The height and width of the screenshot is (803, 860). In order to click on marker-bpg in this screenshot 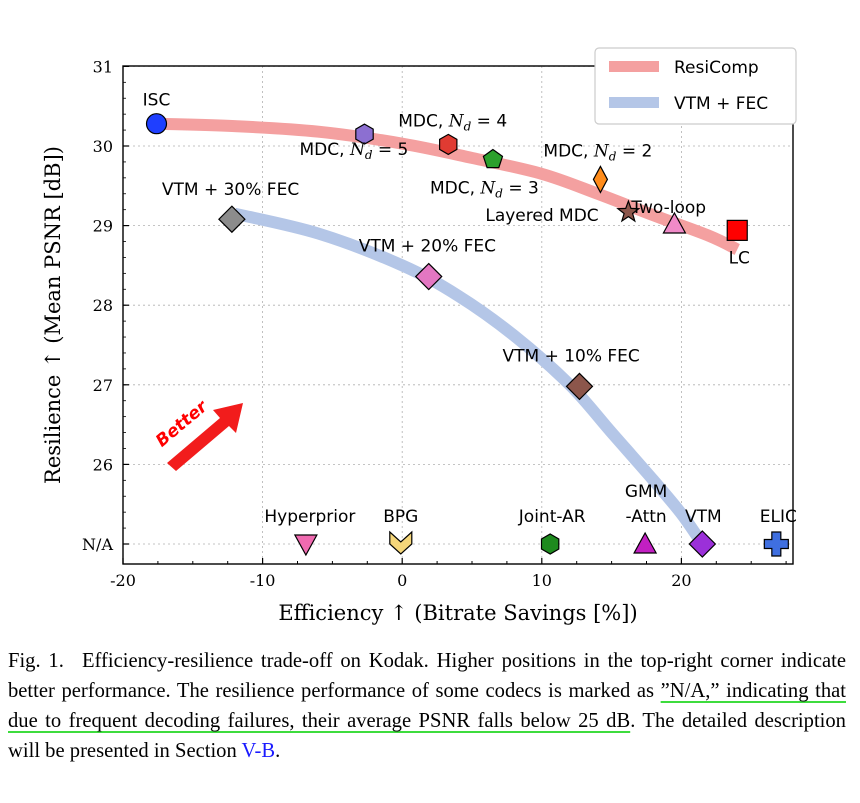, I will do `click(401, 542)`.